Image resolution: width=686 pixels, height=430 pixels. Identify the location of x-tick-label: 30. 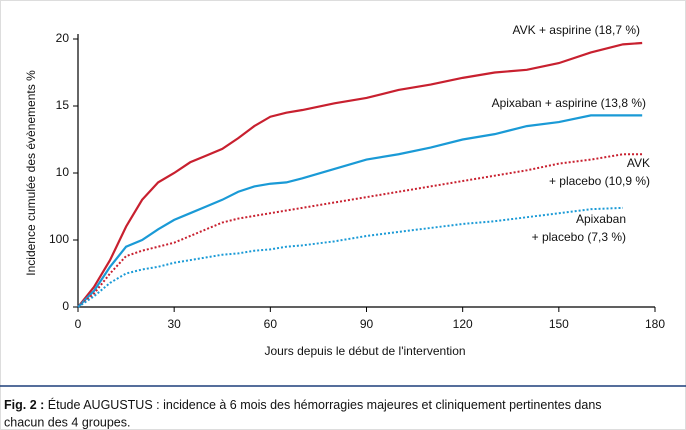
(174, 324).